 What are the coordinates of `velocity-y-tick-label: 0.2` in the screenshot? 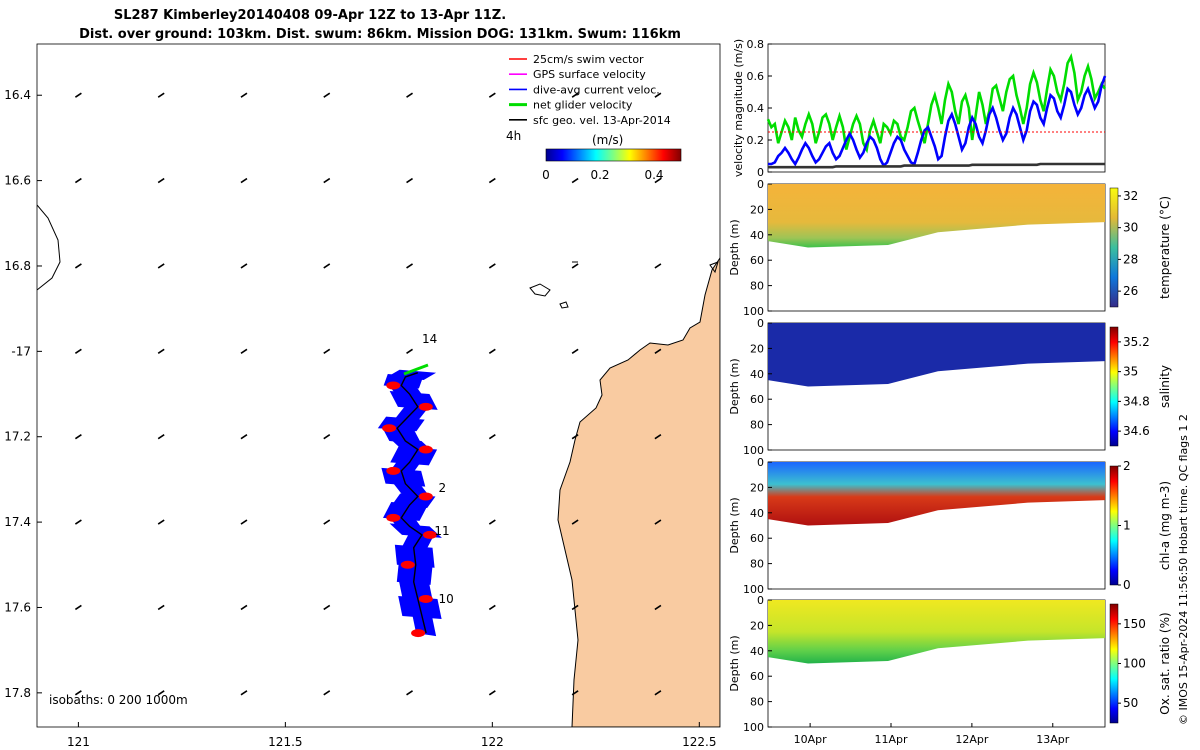 It's located at (756, 140).